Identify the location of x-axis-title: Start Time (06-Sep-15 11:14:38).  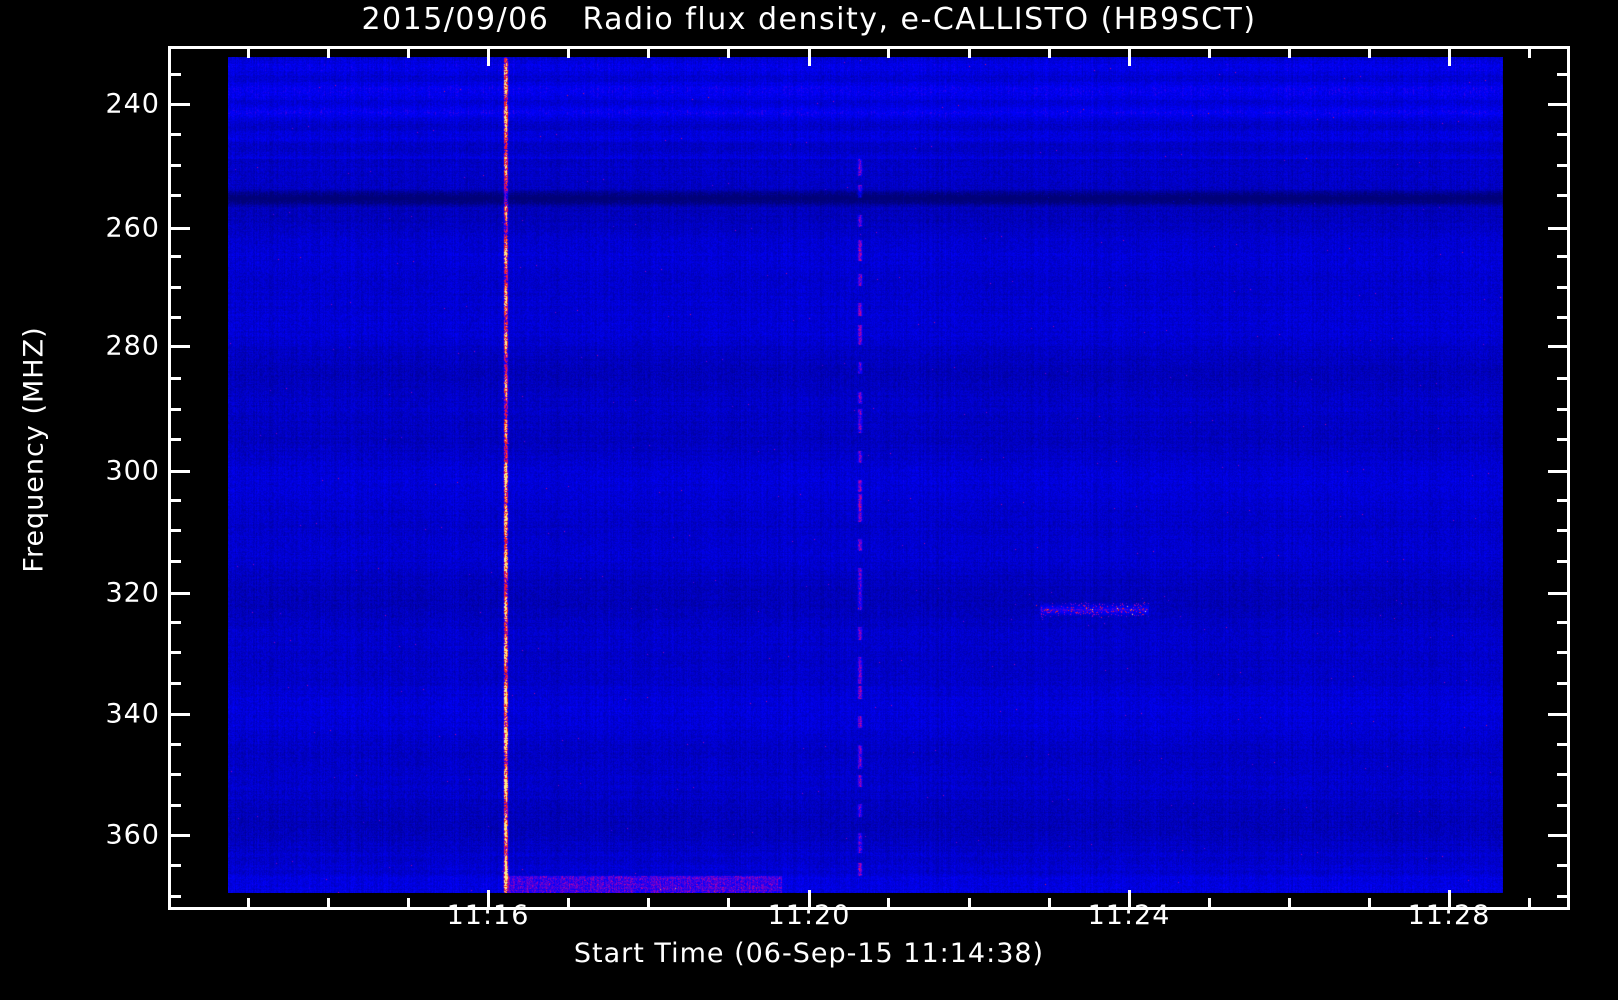
(809, 953).